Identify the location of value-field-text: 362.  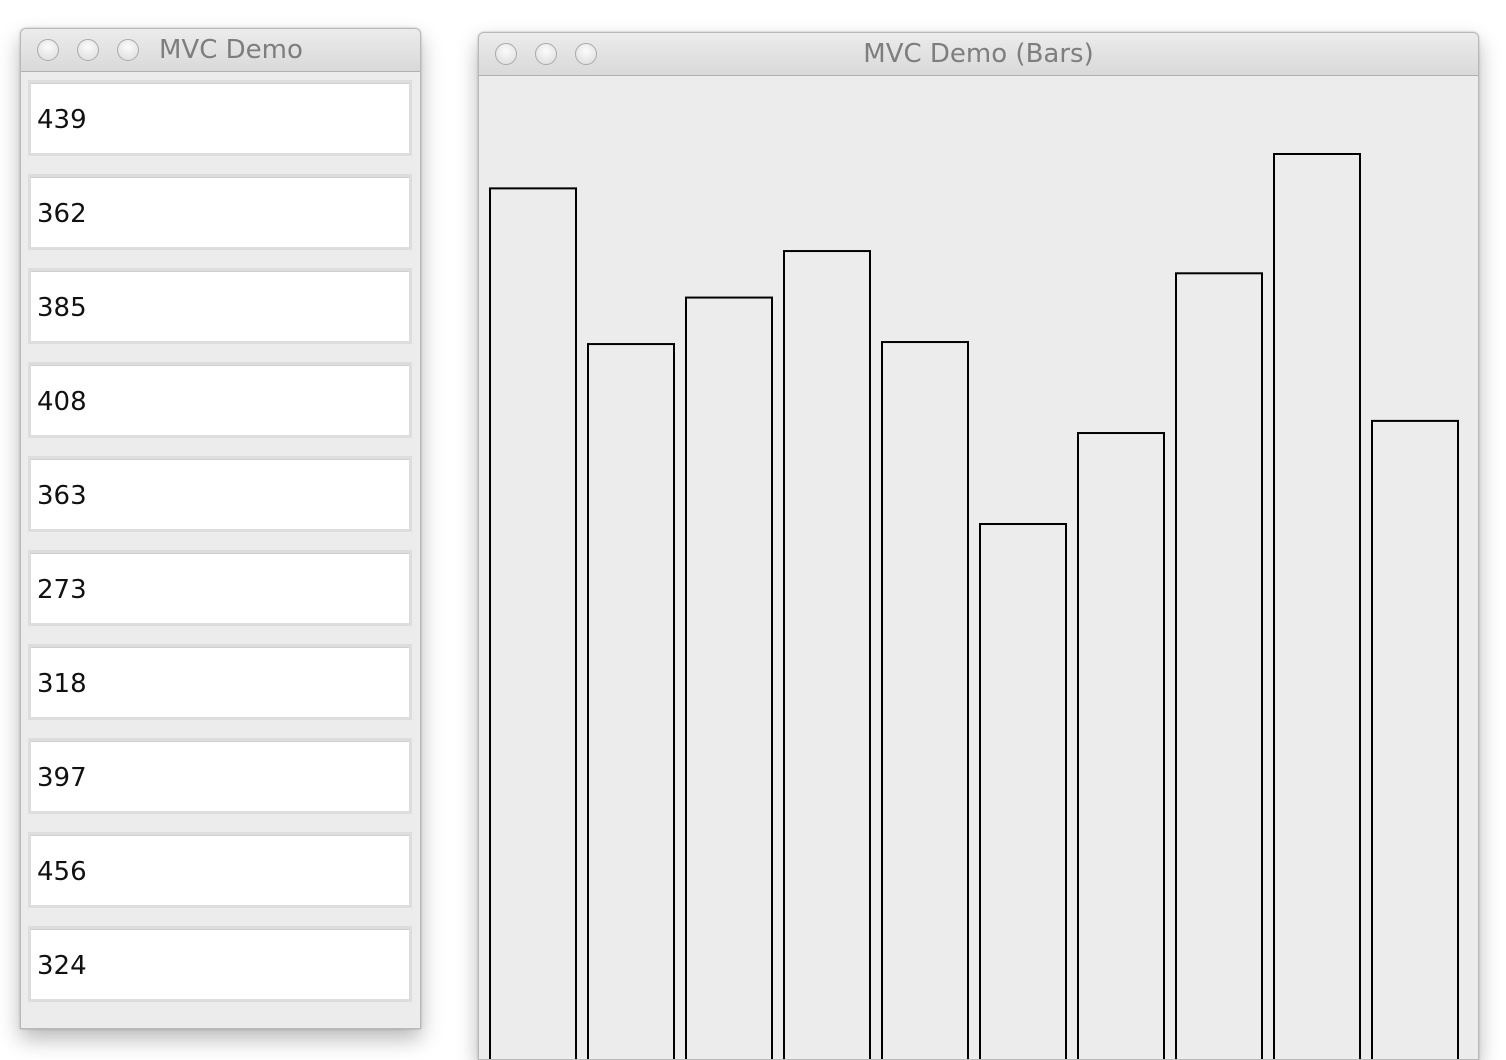
(62, 214).